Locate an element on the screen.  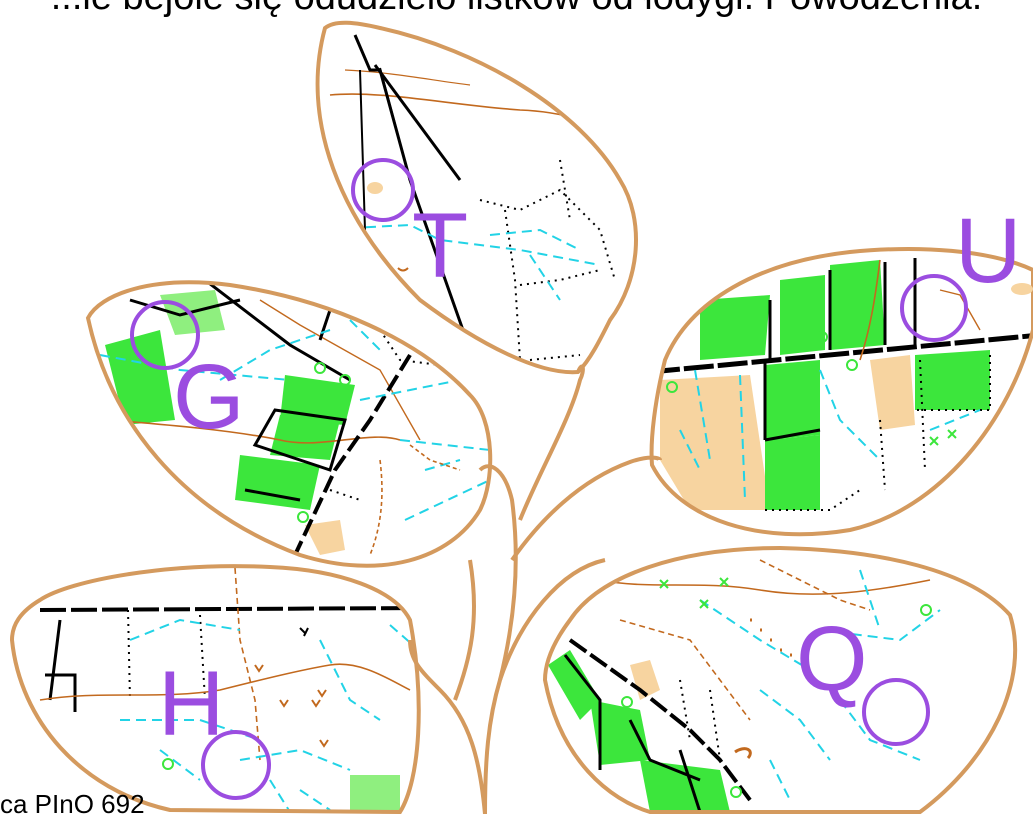
leaf-g: G is located at coordinates (290, 420).